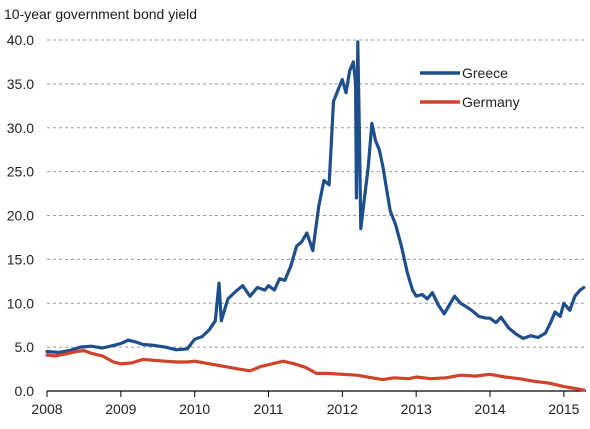  What do you see at coordinates (342, 409) in the screenshot?
I see `x-tick-label: 2012` at bounding box center [342, 409].